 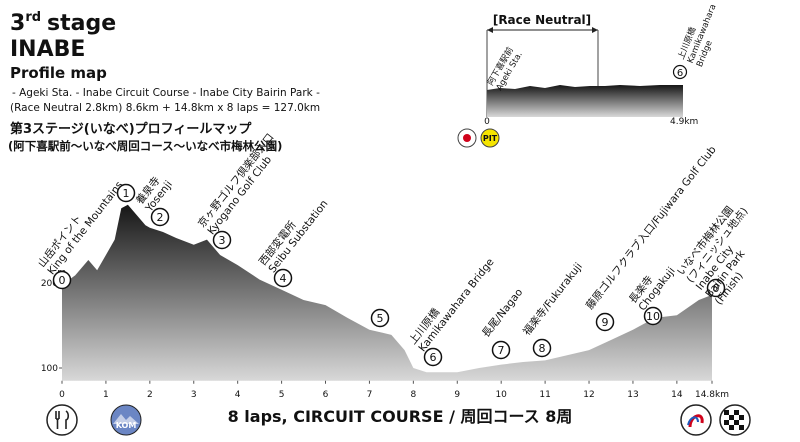 I want to click on neutral-end-tick: 4.9km, so click(x=684, y=122).